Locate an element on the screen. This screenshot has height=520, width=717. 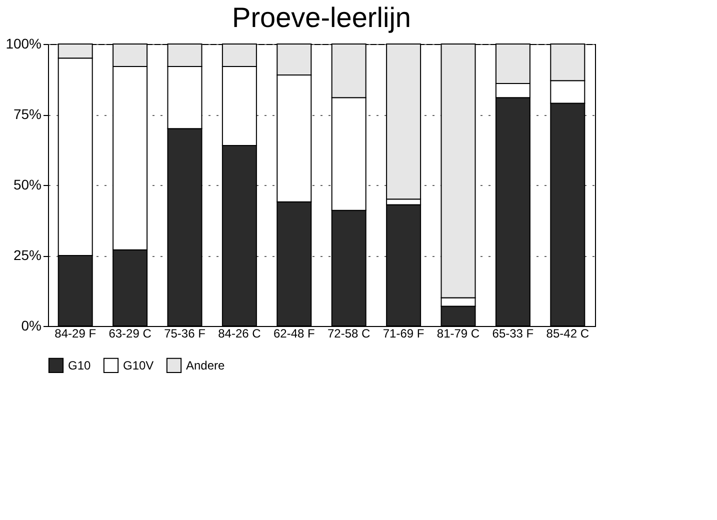
x-tick-label: 75-36 F is located at coordinates (185, 333).